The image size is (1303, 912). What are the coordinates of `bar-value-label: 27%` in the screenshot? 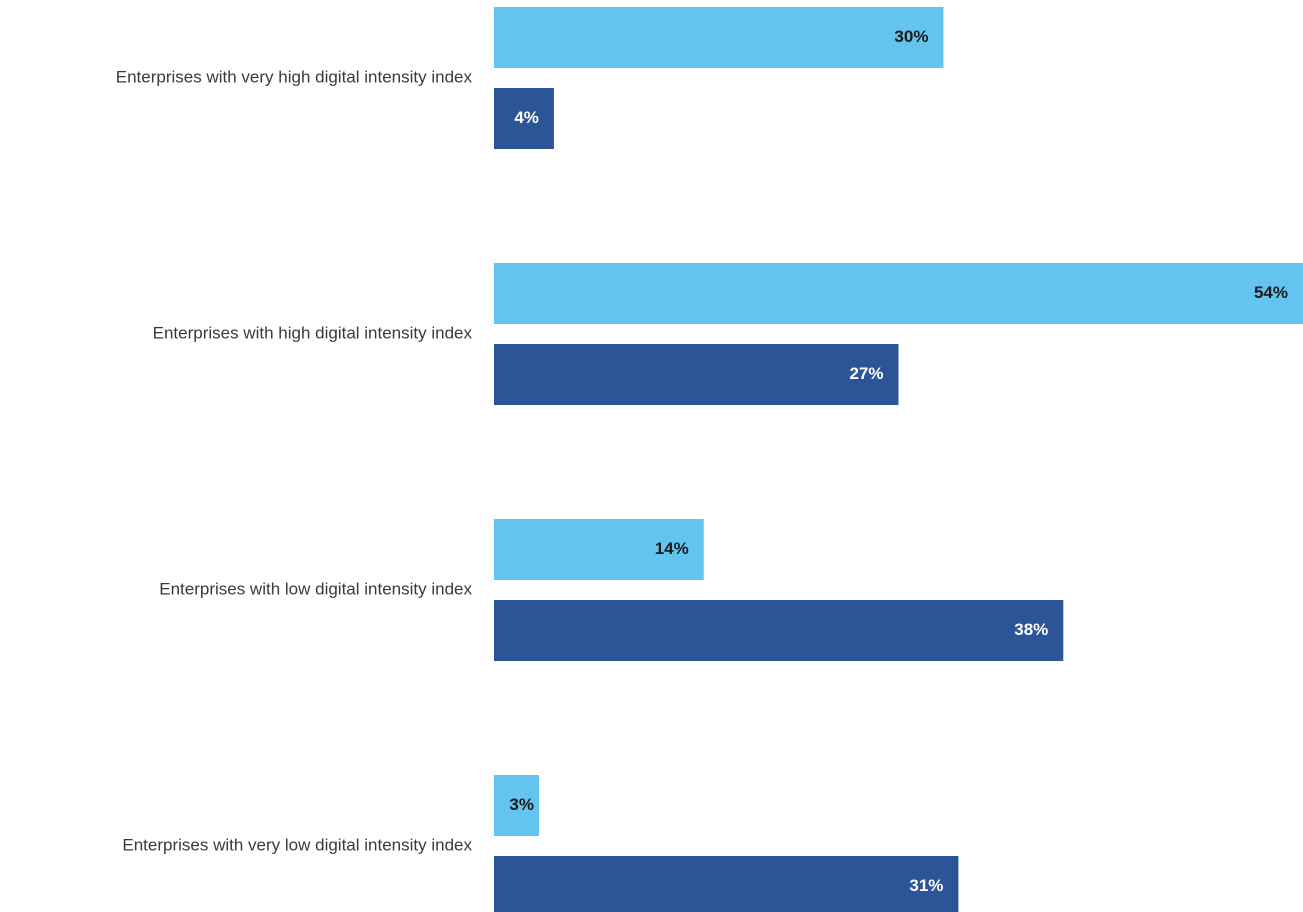 It's located at (866, 373).